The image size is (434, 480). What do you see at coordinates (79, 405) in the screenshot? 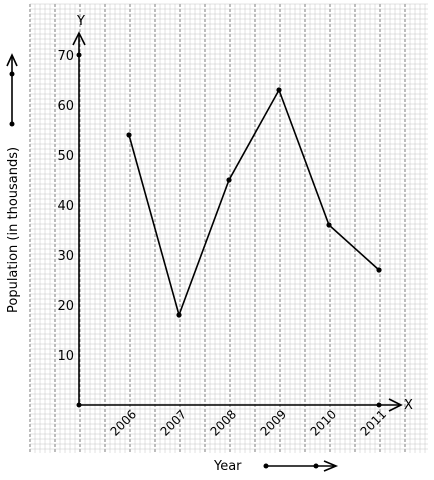
I see `origin-point` at bounding box center [79, 405].